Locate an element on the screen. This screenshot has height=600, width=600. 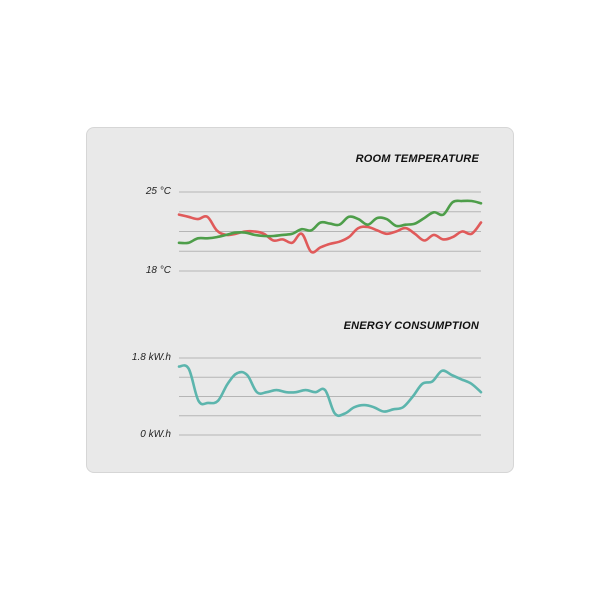
room-temperature-title: ROOM TEMPERATURE is located at coordinates (417, 159).